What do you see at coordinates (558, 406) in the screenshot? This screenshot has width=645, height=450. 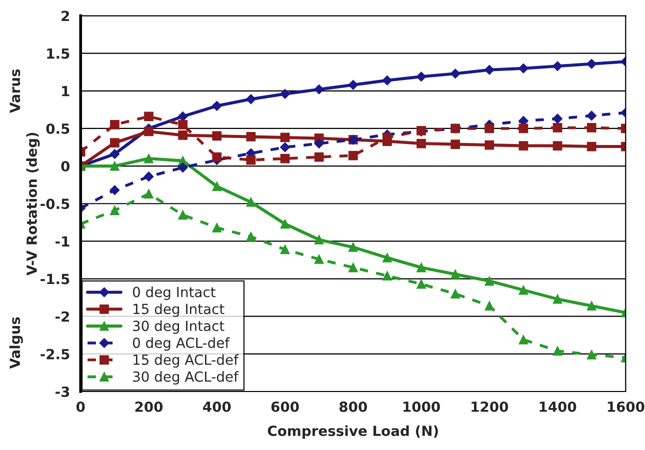 I see `x-tick-label: 1400` at bounding box center [558, 406].